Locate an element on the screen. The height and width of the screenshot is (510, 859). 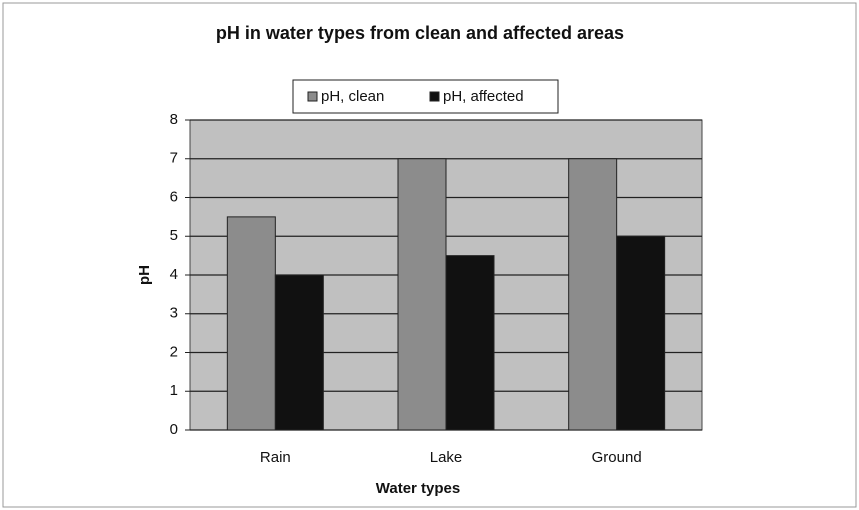
y-tick-label: 6 is located at coordinates (174, 196).